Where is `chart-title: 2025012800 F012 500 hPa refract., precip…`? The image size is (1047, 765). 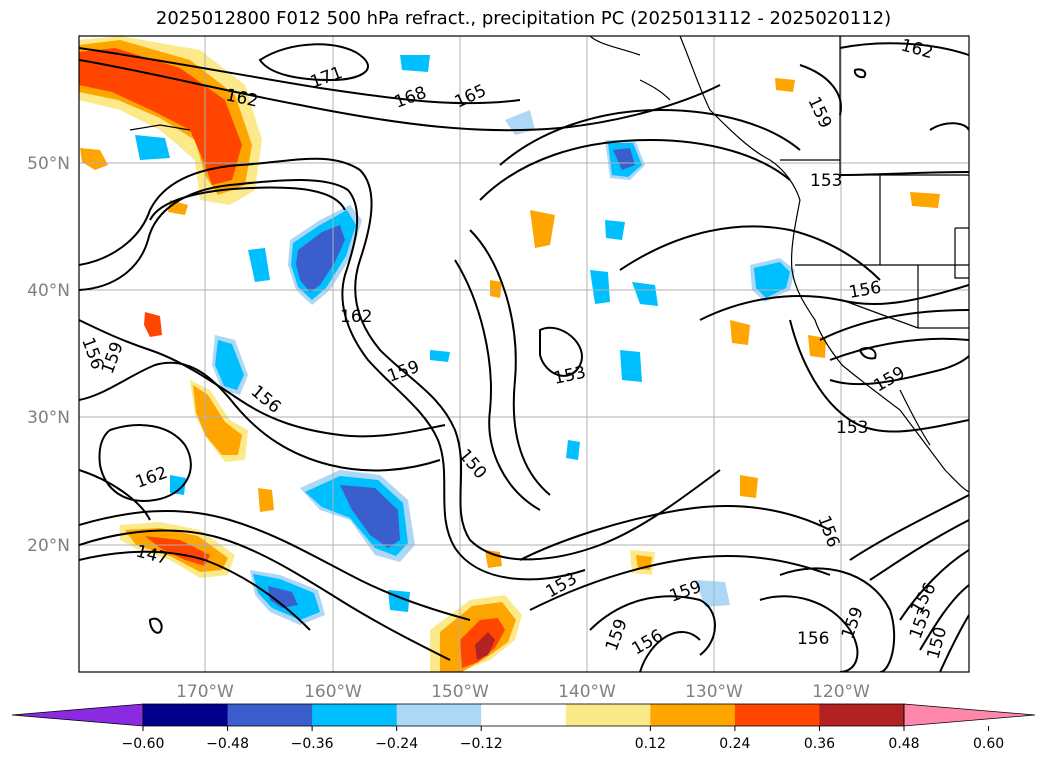
chart-title: 2025012800 F012 500 hPa refract., precip… is located at coordinates (523, 18).